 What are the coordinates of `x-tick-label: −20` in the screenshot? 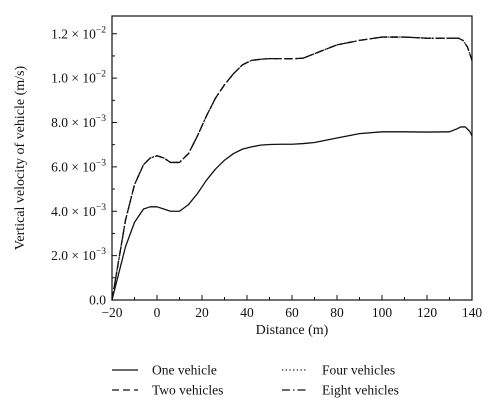 It's located at (111, 312).